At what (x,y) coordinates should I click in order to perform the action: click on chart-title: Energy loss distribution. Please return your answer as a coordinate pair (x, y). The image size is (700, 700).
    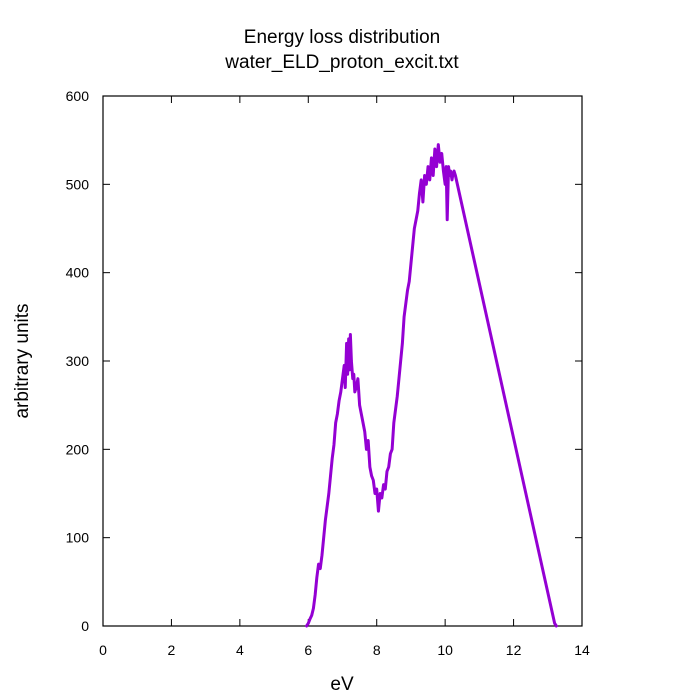
    Looking at the image, I should click on (342, 37).